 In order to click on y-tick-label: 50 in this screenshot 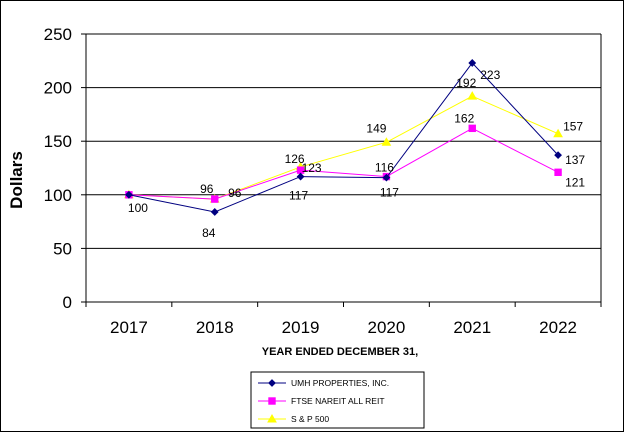, I will do `click(62, 248)`.